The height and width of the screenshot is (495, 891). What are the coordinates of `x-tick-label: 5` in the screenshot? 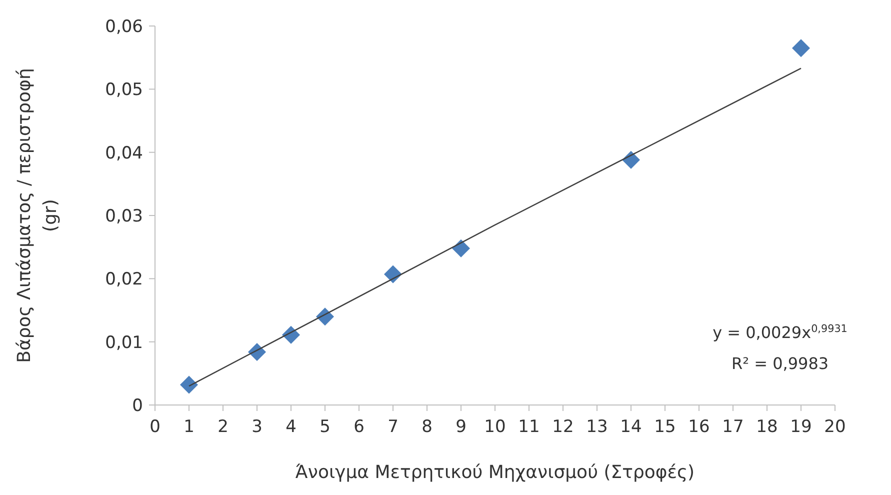 It's located at (325, 427).